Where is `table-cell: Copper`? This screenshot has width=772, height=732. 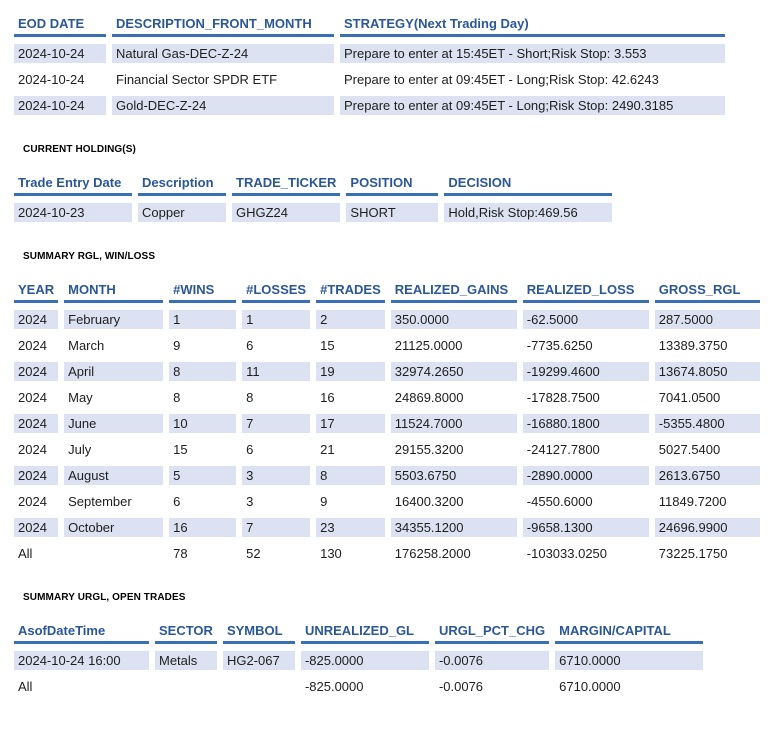 table-cell: Copper is located at coordinates (182, 212).